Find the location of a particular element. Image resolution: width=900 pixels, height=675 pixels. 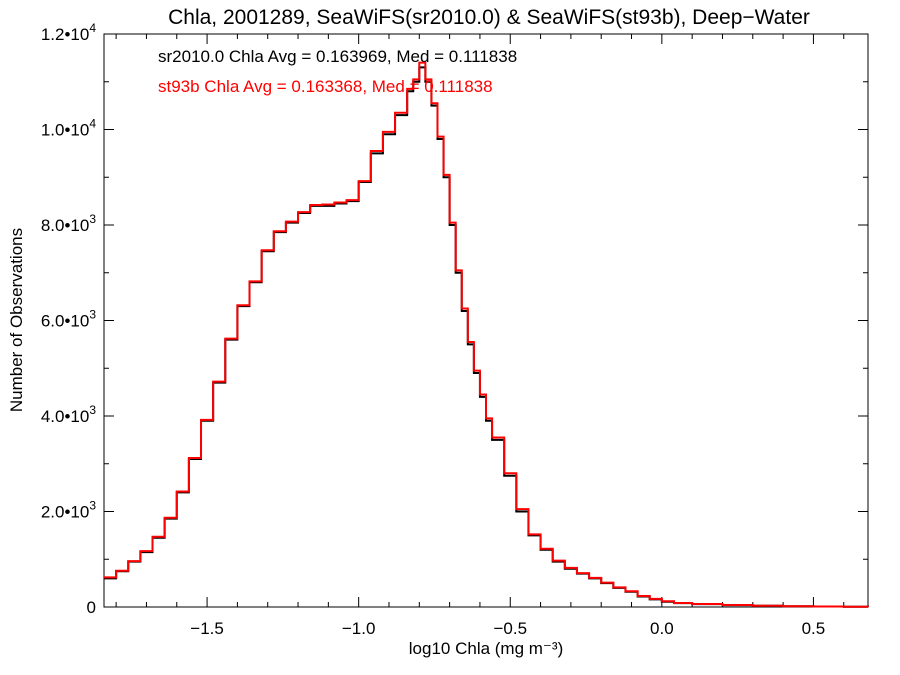

y-tick-mantissa: 0 is located at coordinates (91, 607).